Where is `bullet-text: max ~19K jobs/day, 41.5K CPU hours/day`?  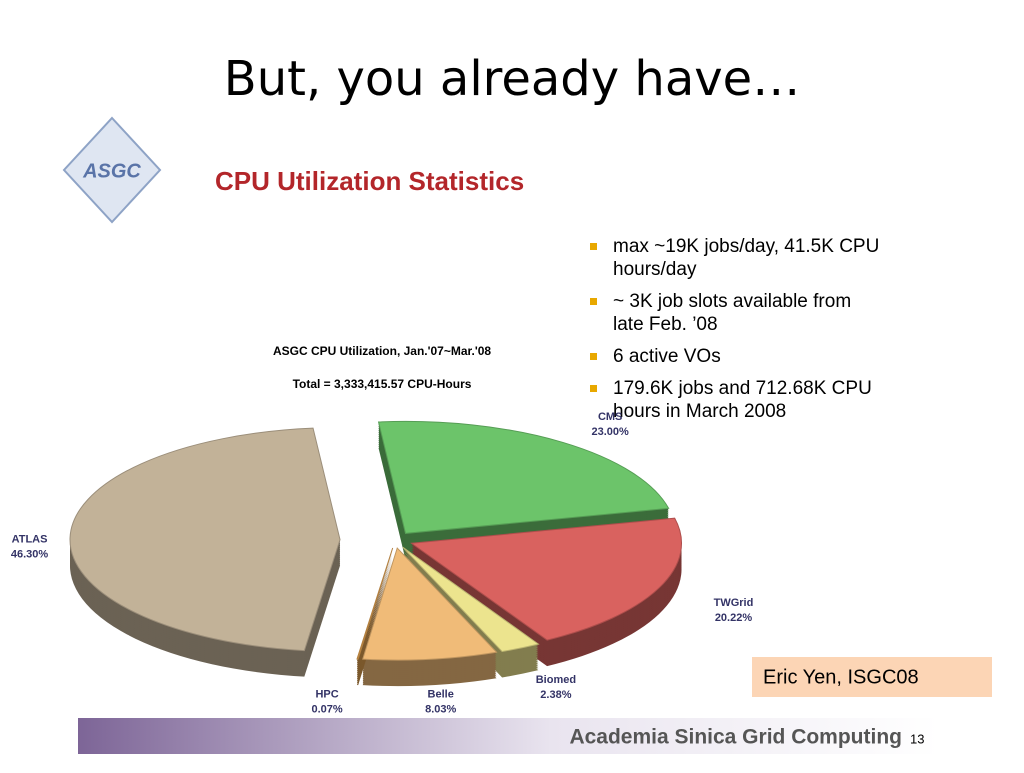 bullet-text: max ~19K jobs/day, 41.5K CPU hours/day is located at coordinates (746, 258).